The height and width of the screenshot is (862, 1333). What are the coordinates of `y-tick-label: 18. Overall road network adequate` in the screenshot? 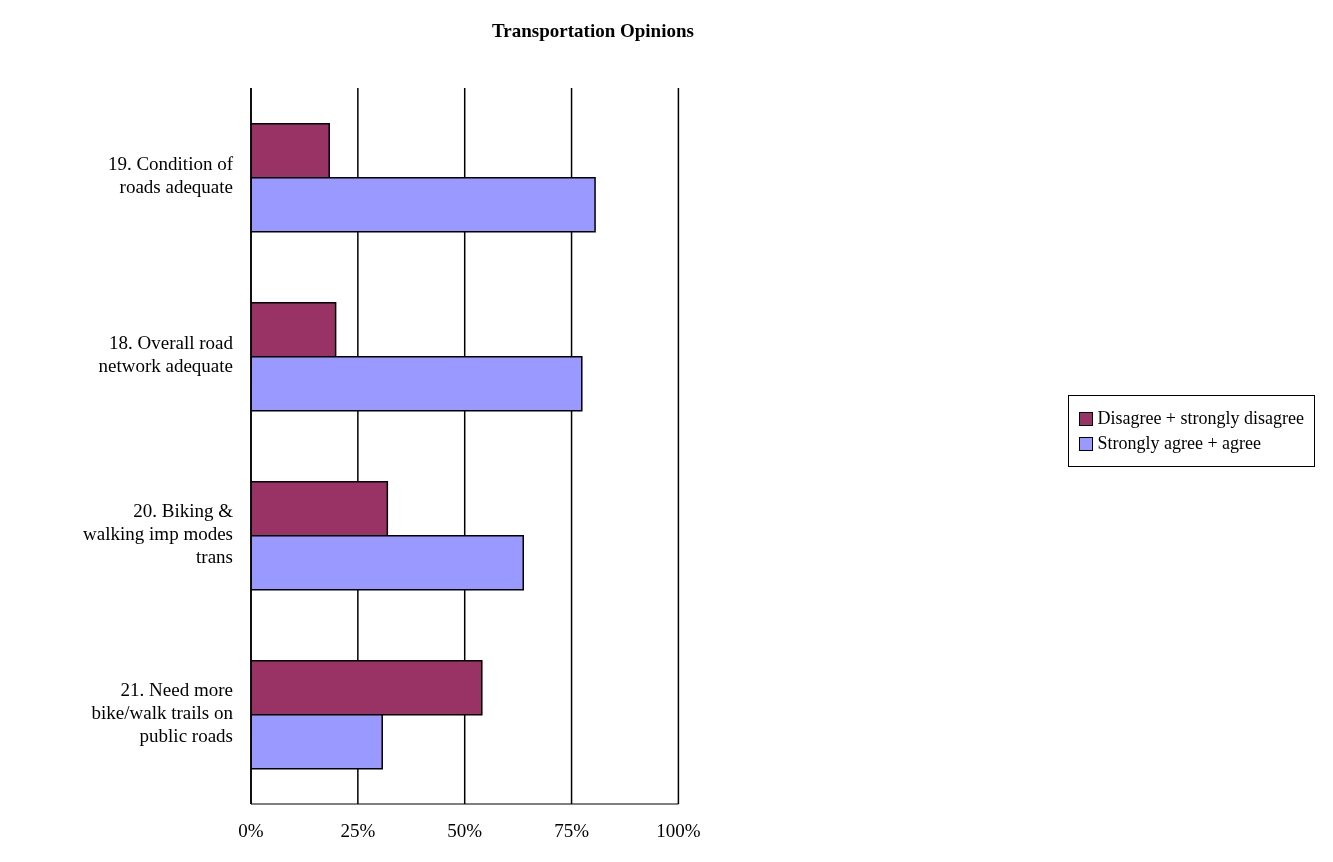 It's located at (166, 354).